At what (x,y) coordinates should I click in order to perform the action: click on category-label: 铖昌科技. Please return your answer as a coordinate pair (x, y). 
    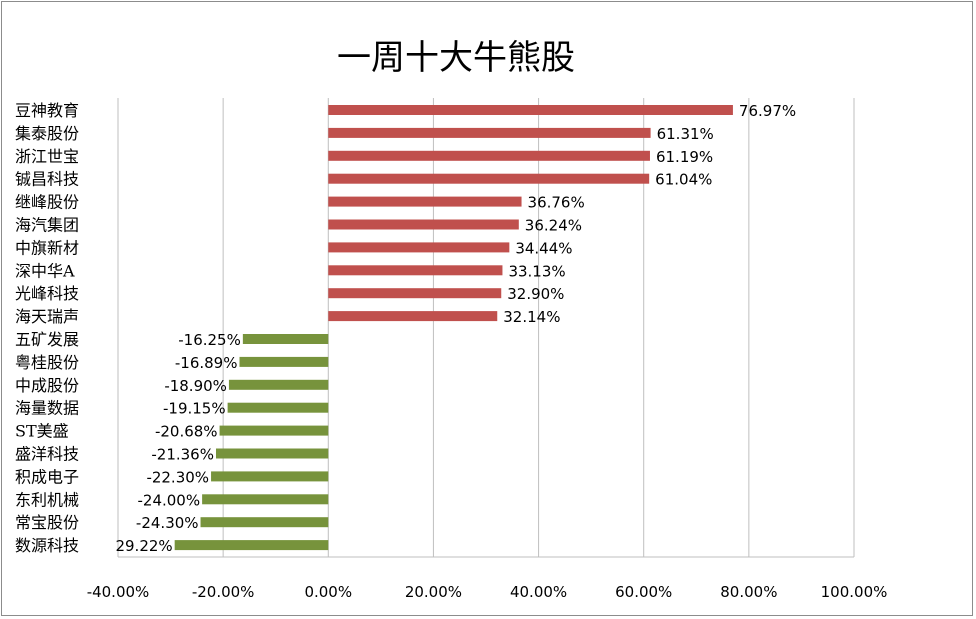
    Looking at the image, I should click on (47, 179).